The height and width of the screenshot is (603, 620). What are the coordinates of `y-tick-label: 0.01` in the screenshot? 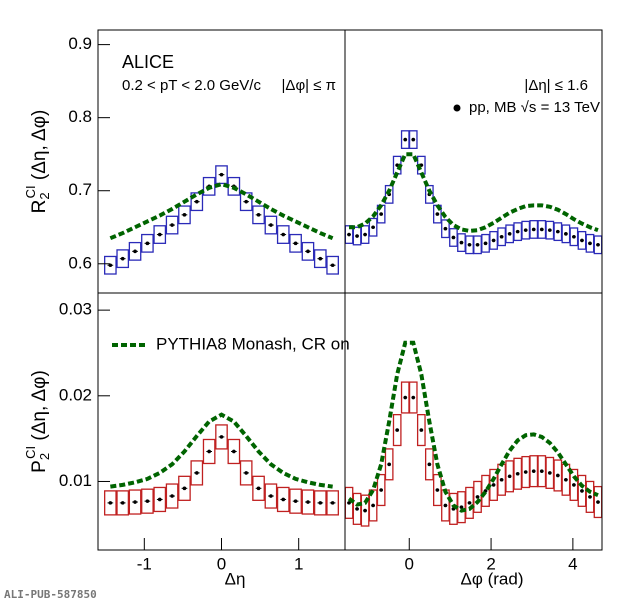 It's located at (75, 480).